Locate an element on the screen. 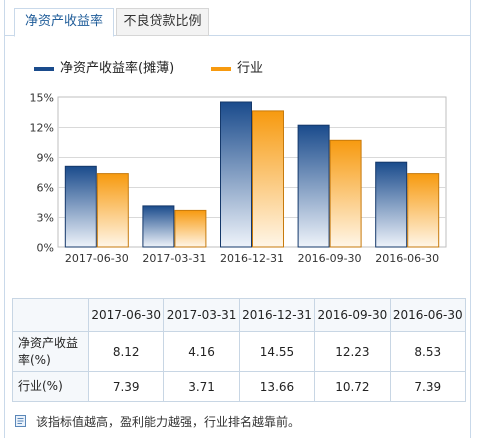 The height and width of the screenshot is (442, 477). x-tick-label: 2016-06-30 is located at coordinates (407, 258).